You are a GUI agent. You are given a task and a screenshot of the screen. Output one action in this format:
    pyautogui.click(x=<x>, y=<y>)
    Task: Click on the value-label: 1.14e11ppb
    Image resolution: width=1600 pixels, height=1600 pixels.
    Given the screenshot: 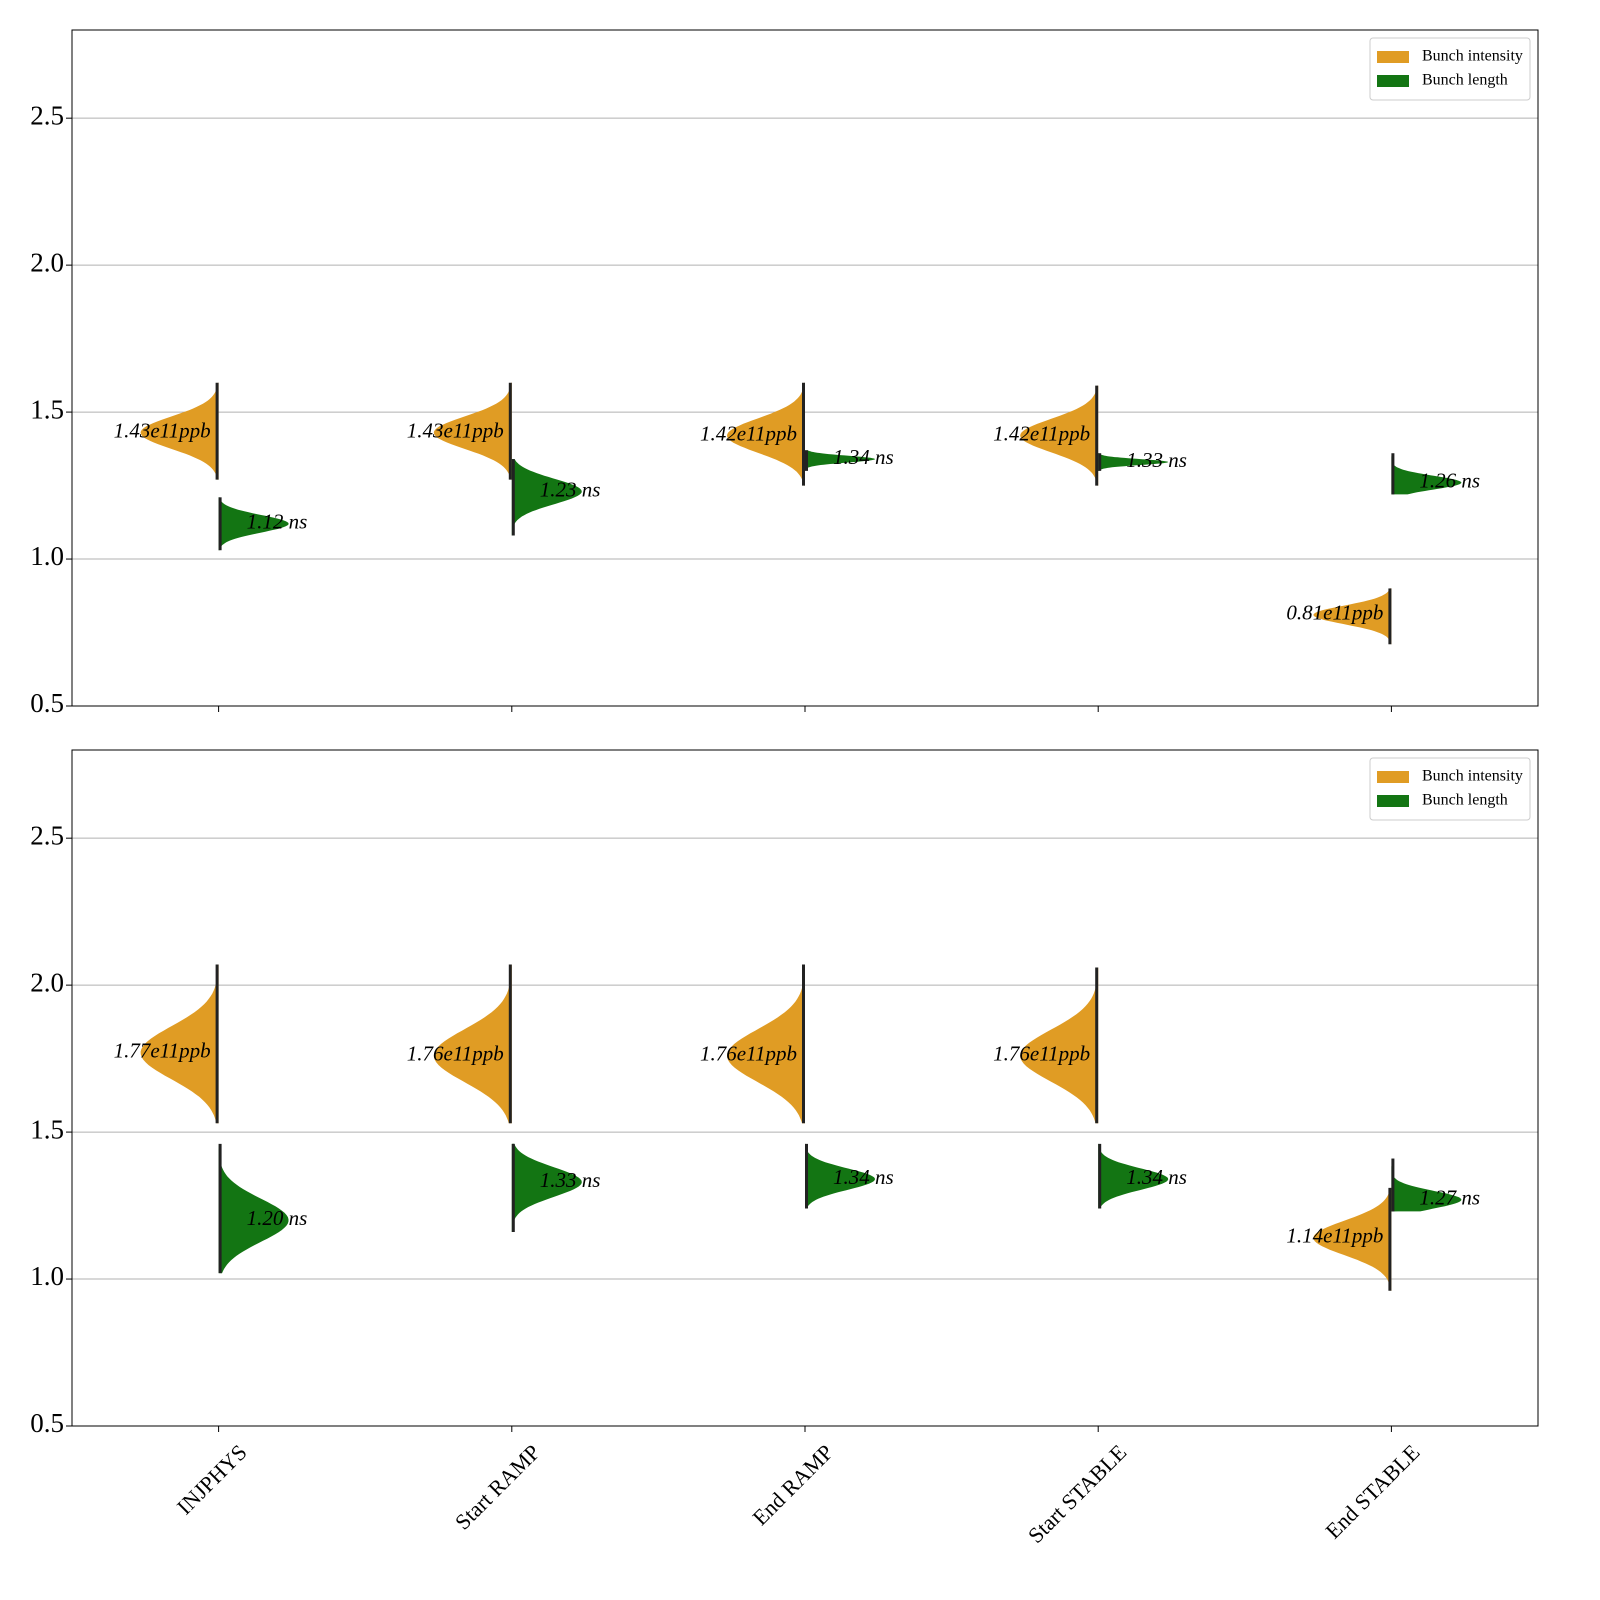 What is the action you would take?
    pyautogui.click(x=1334, y=1236)
    